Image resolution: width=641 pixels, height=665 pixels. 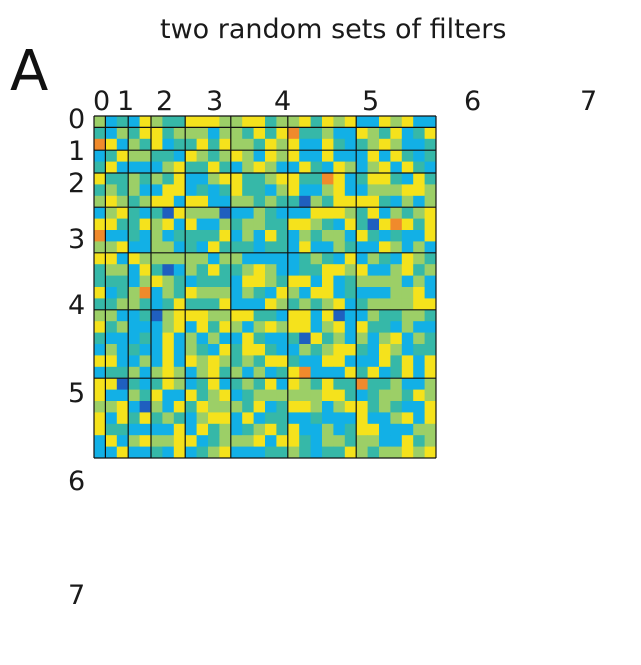 I want to click on left-tick-7: 7, so click(x=77, y=595).